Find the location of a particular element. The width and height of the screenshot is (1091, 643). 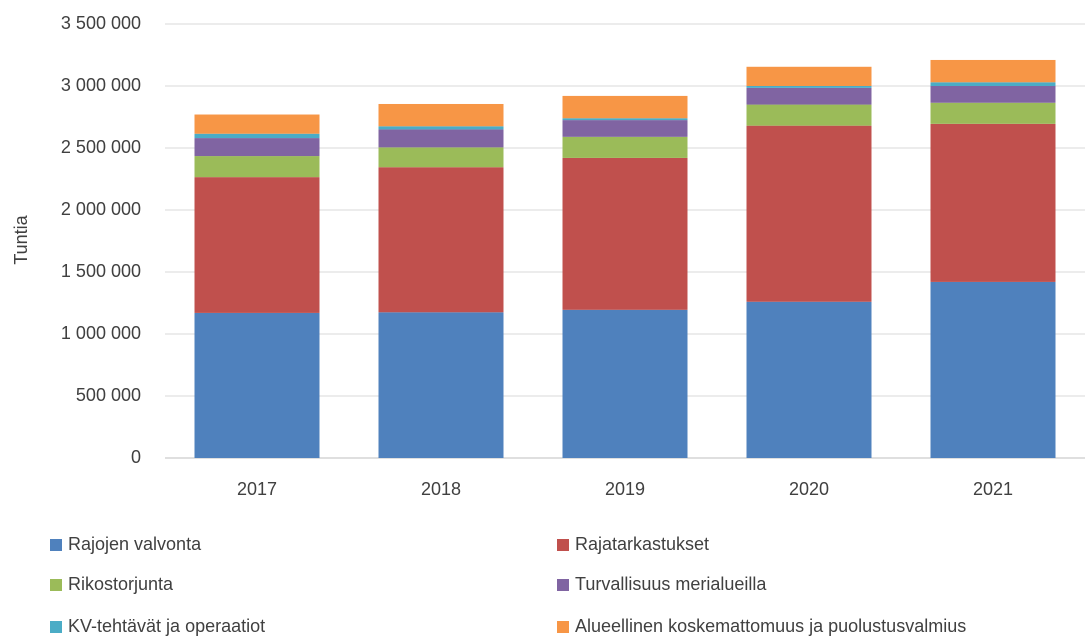

y-tick-label: 2 500 000 is located at coordinates (101, 147).